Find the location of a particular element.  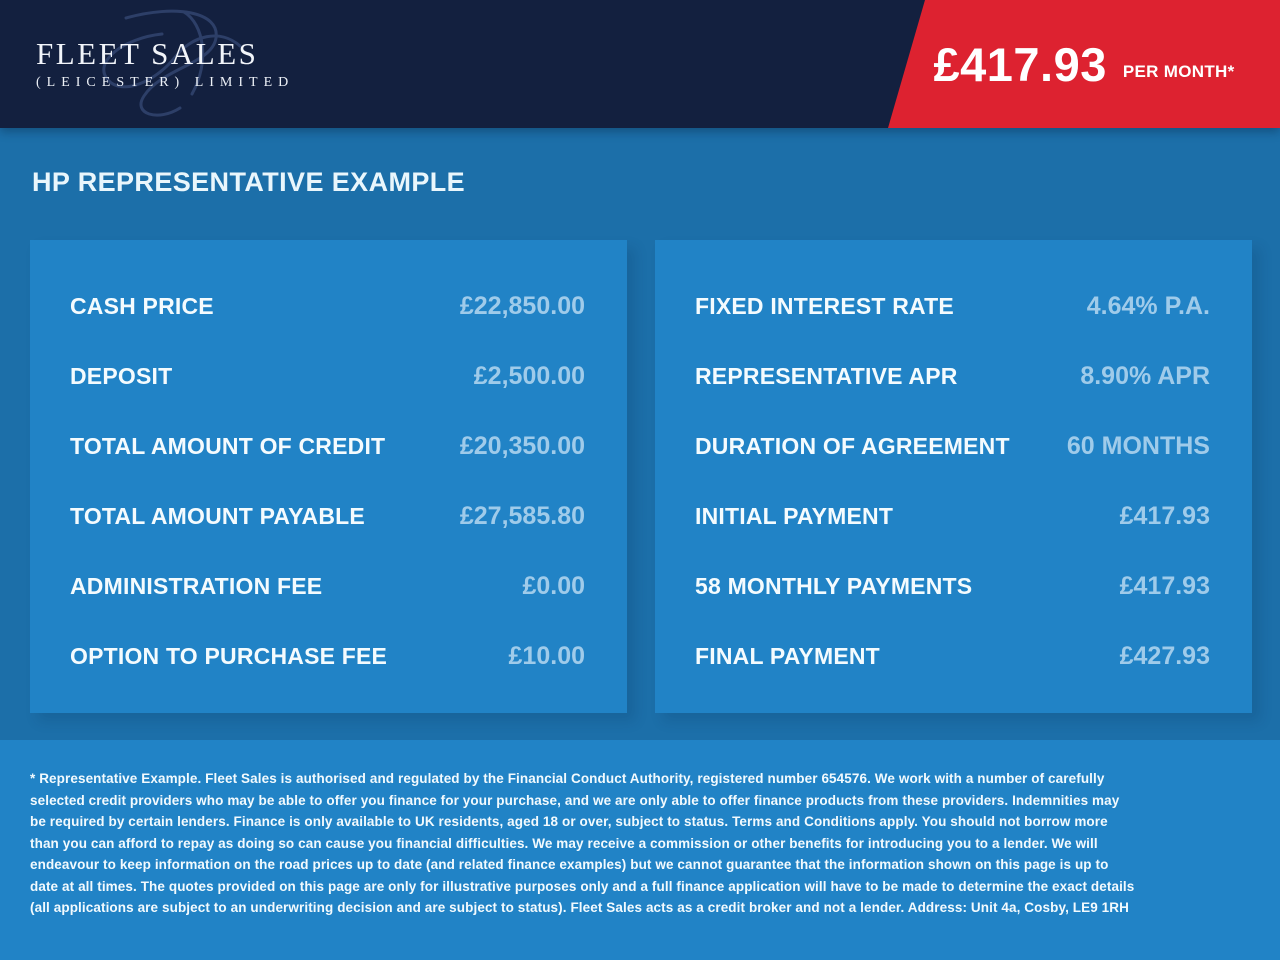

company-logo: FLEET SALES (LEICESTER) LIMITED is located at coordinates (165, 63).